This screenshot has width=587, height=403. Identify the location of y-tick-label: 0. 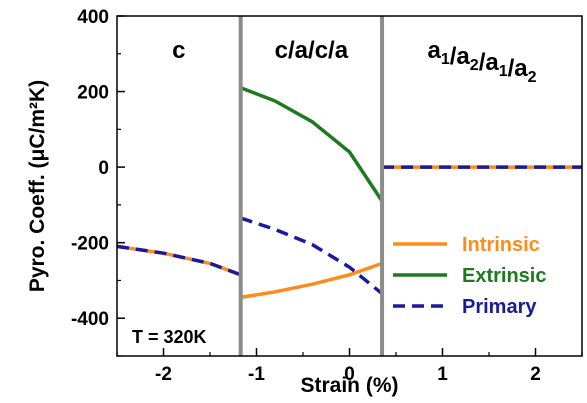
(103, 168).